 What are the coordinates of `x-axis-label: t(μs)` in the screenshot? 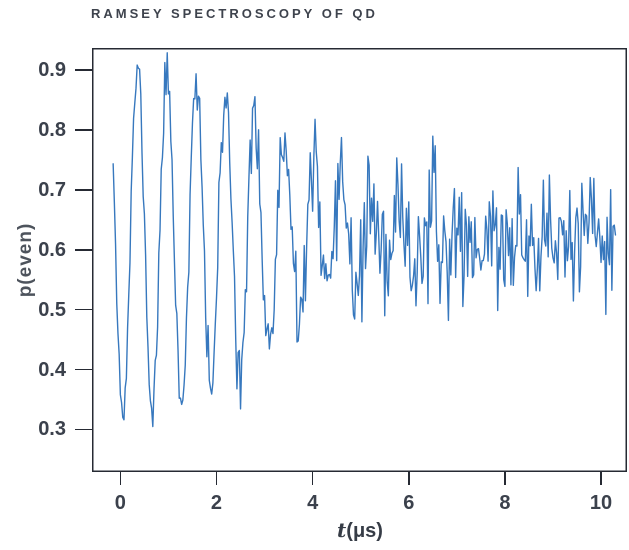 It's located at (360, 530).